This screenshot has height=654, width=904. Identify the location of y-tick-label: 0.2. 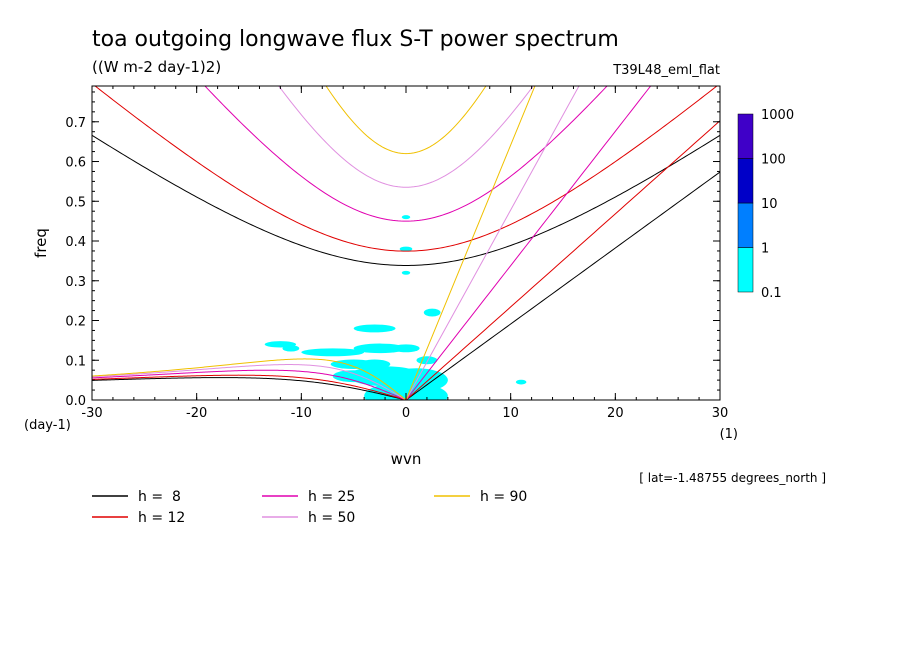
(75, 322).